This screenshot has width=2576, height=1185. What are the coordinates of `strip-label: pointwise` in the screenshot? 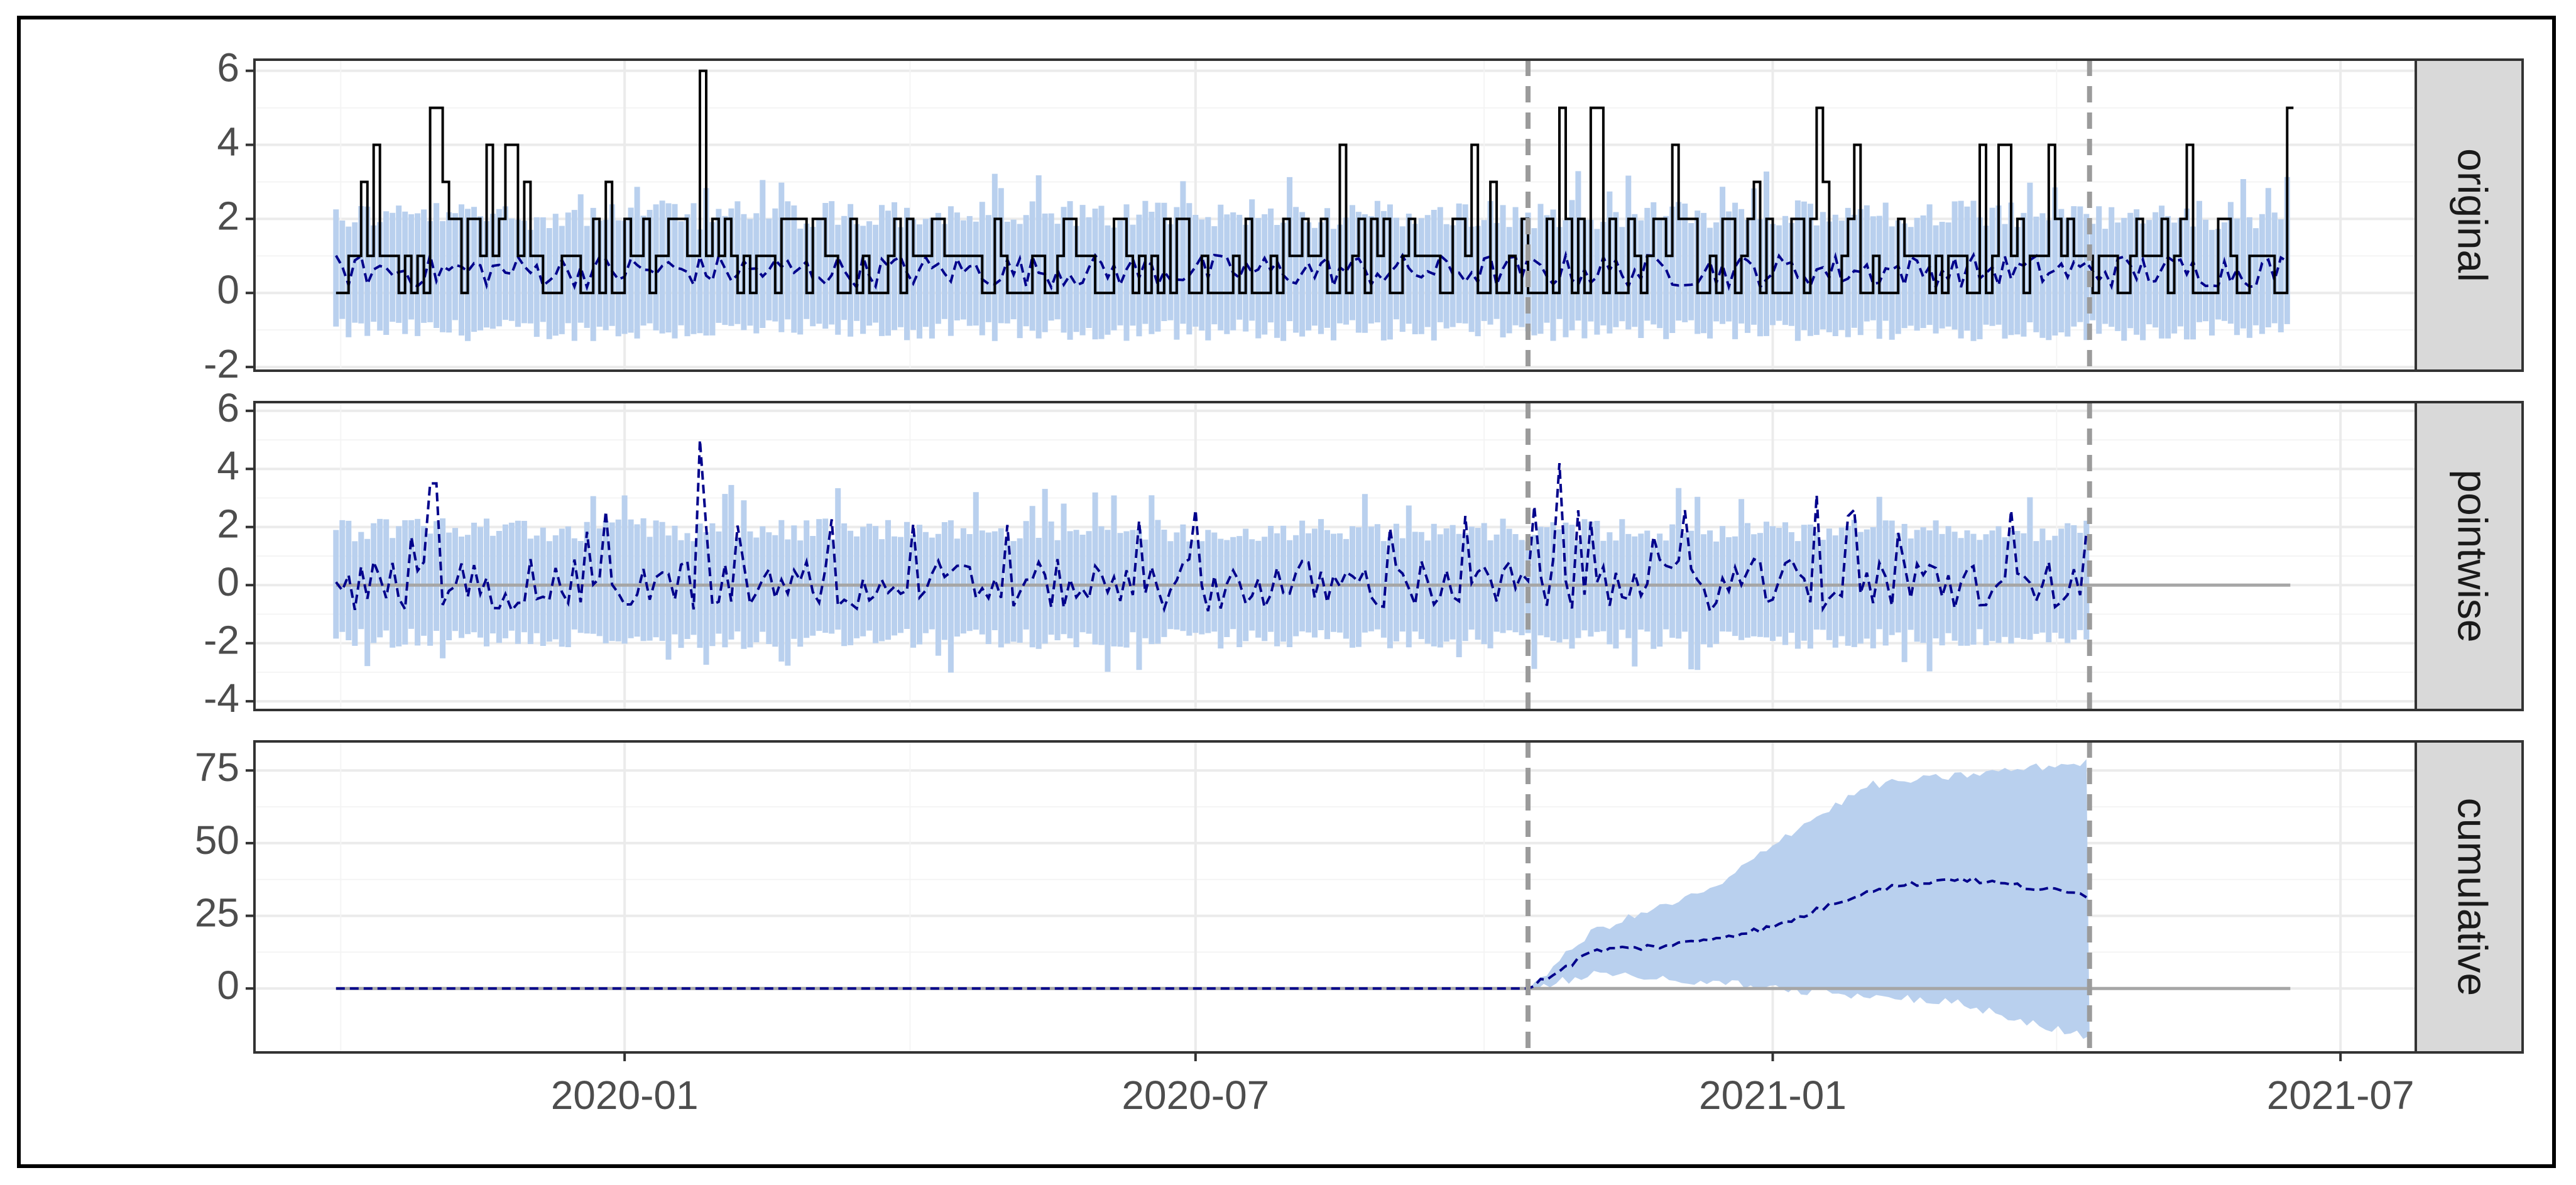 It's located at (2473, 555).